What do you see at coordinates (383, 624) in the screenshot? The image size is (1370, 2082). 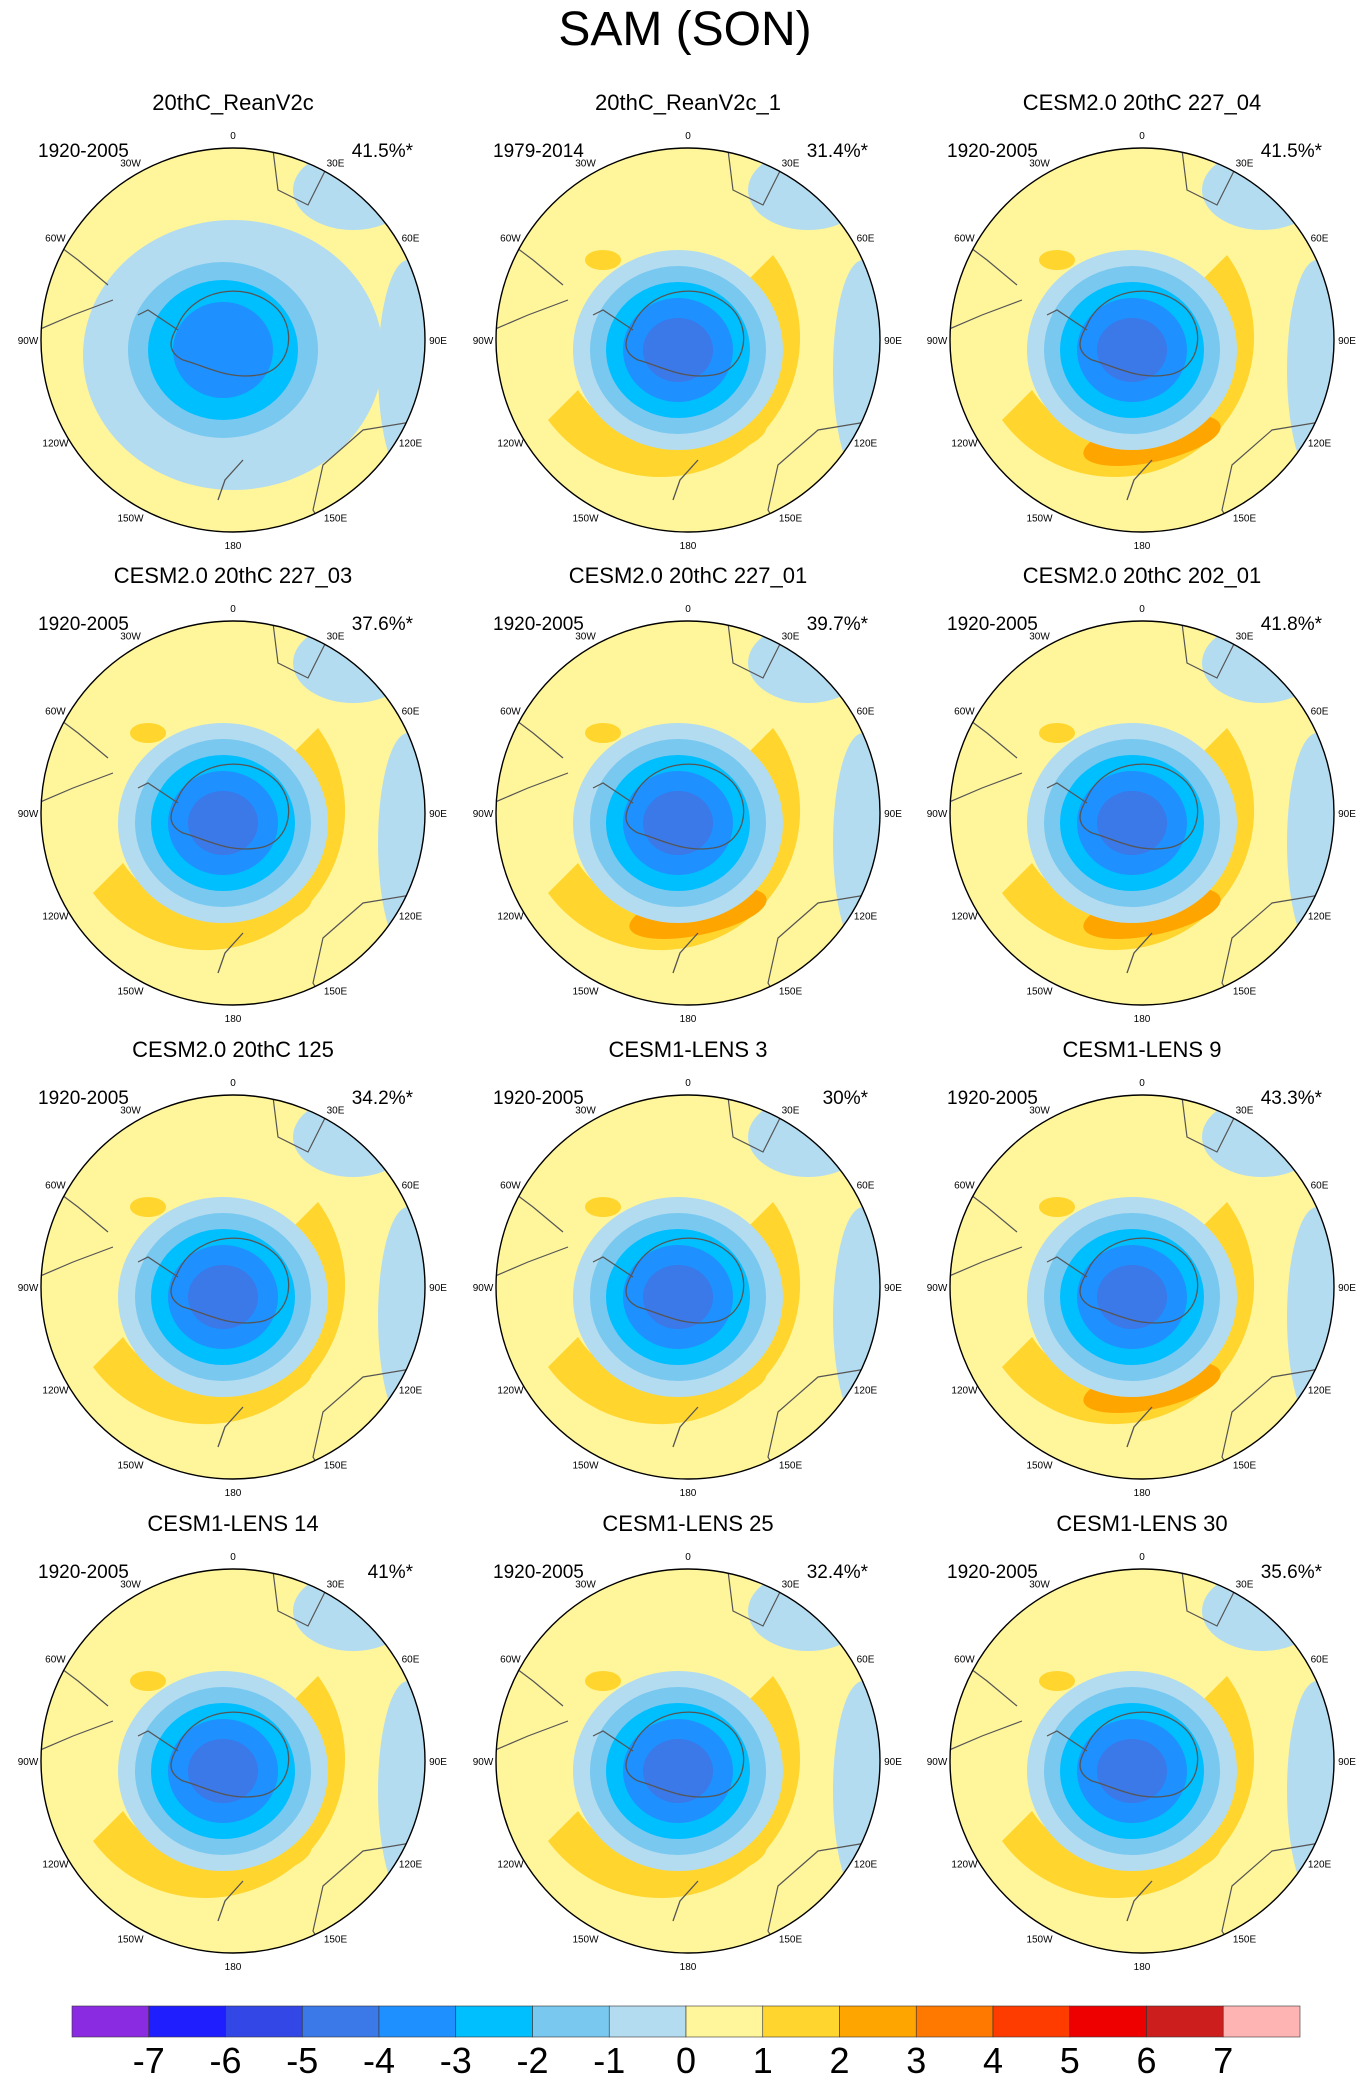 I see `panel-variance: 37.6%*` at bounding box center [383, 624].